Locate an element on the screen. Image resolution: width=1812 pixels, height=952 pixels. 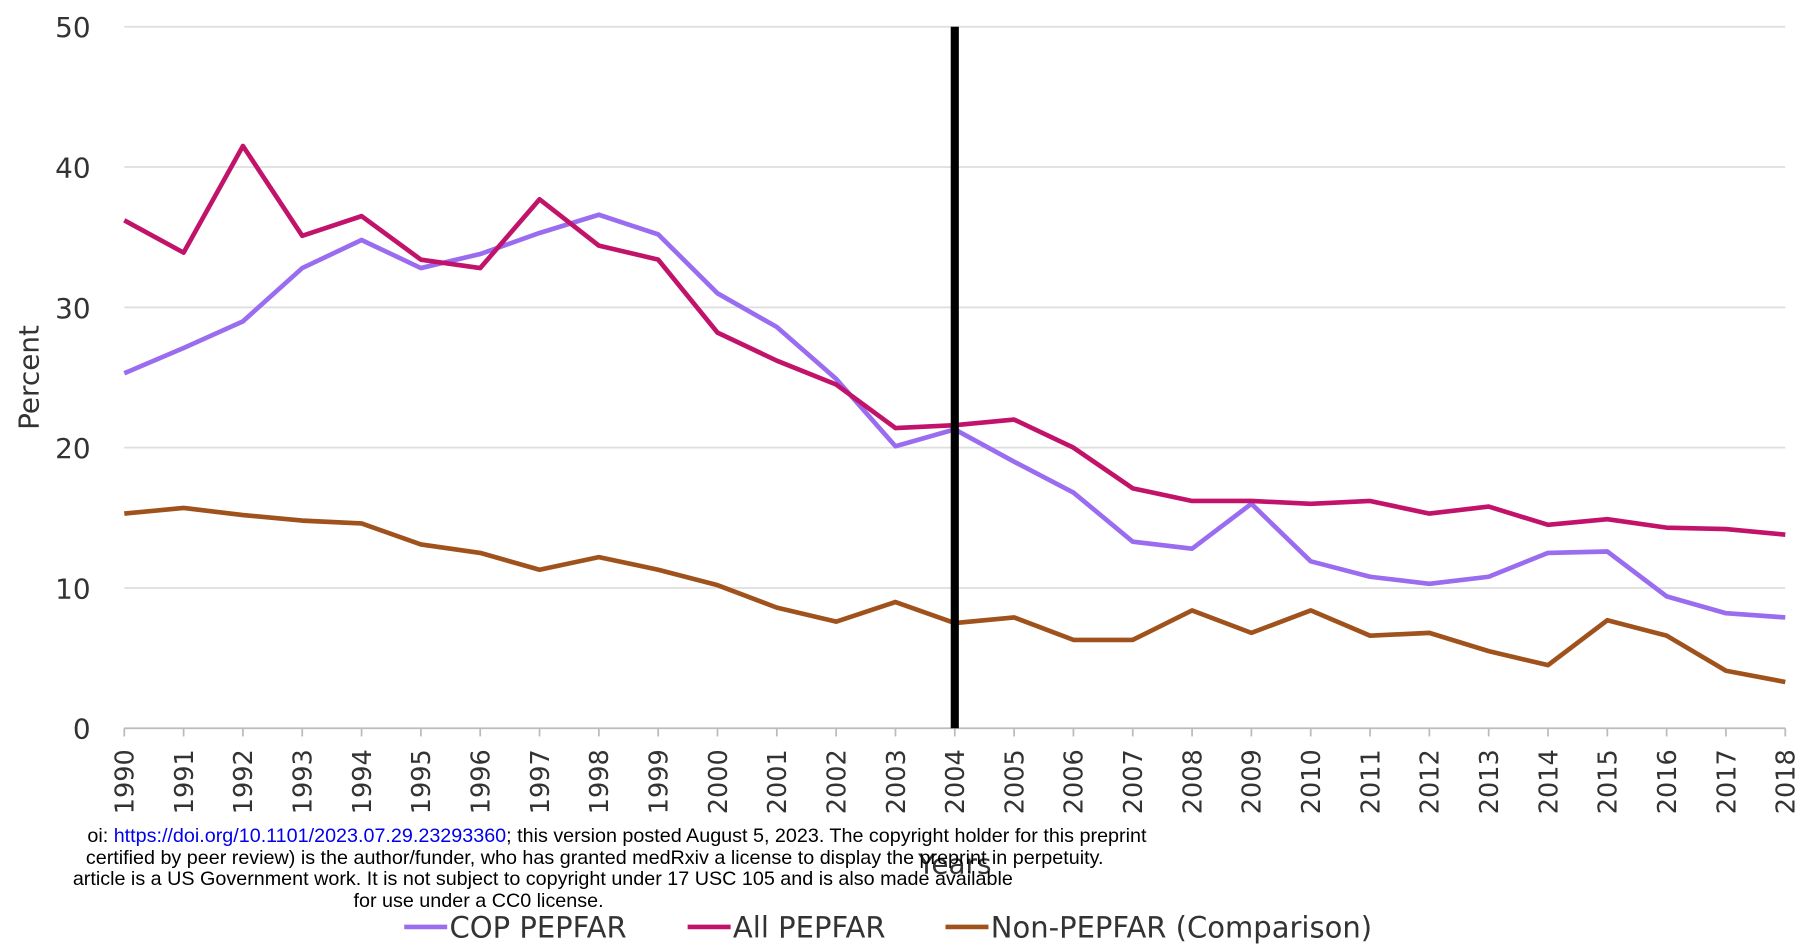
x-tick-label: 2013 is located at coordinates (1490, 781).